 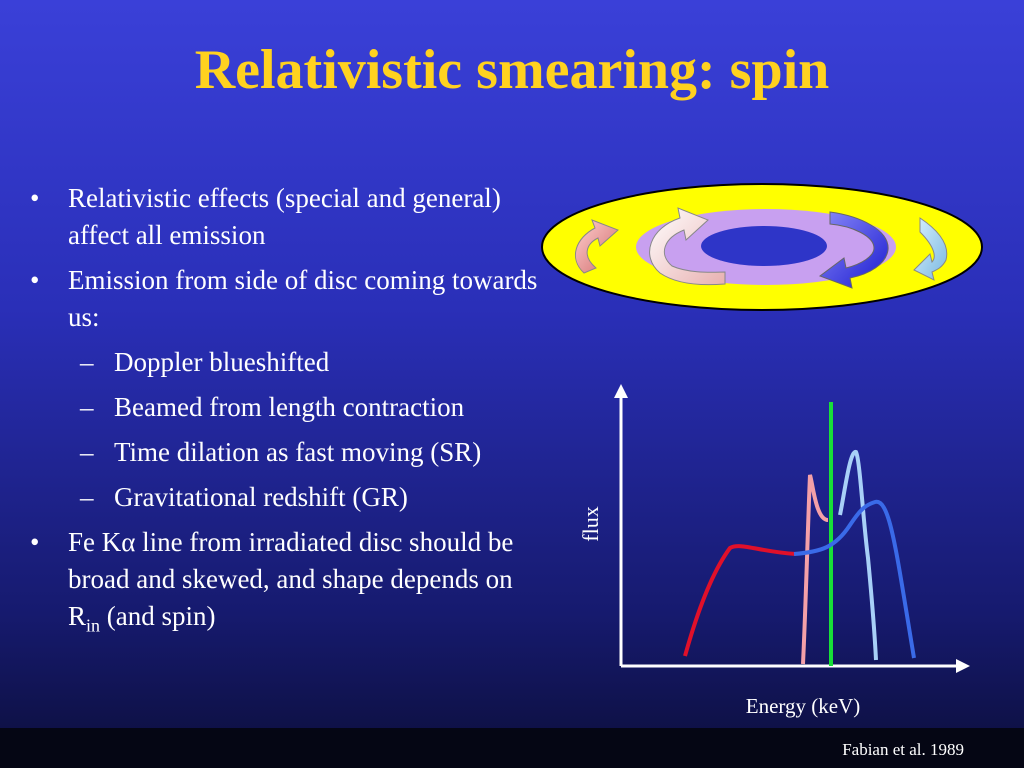 I want to click on pink-curve, so click(x=815, y=569).